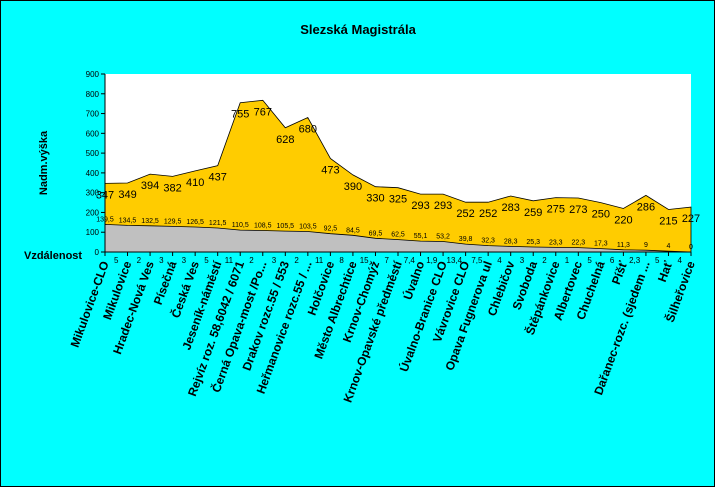  What do you see at coordinates (331, 229) in the screenshot?
I see `distance-label: 92,5` at bounding box center [331, 229].